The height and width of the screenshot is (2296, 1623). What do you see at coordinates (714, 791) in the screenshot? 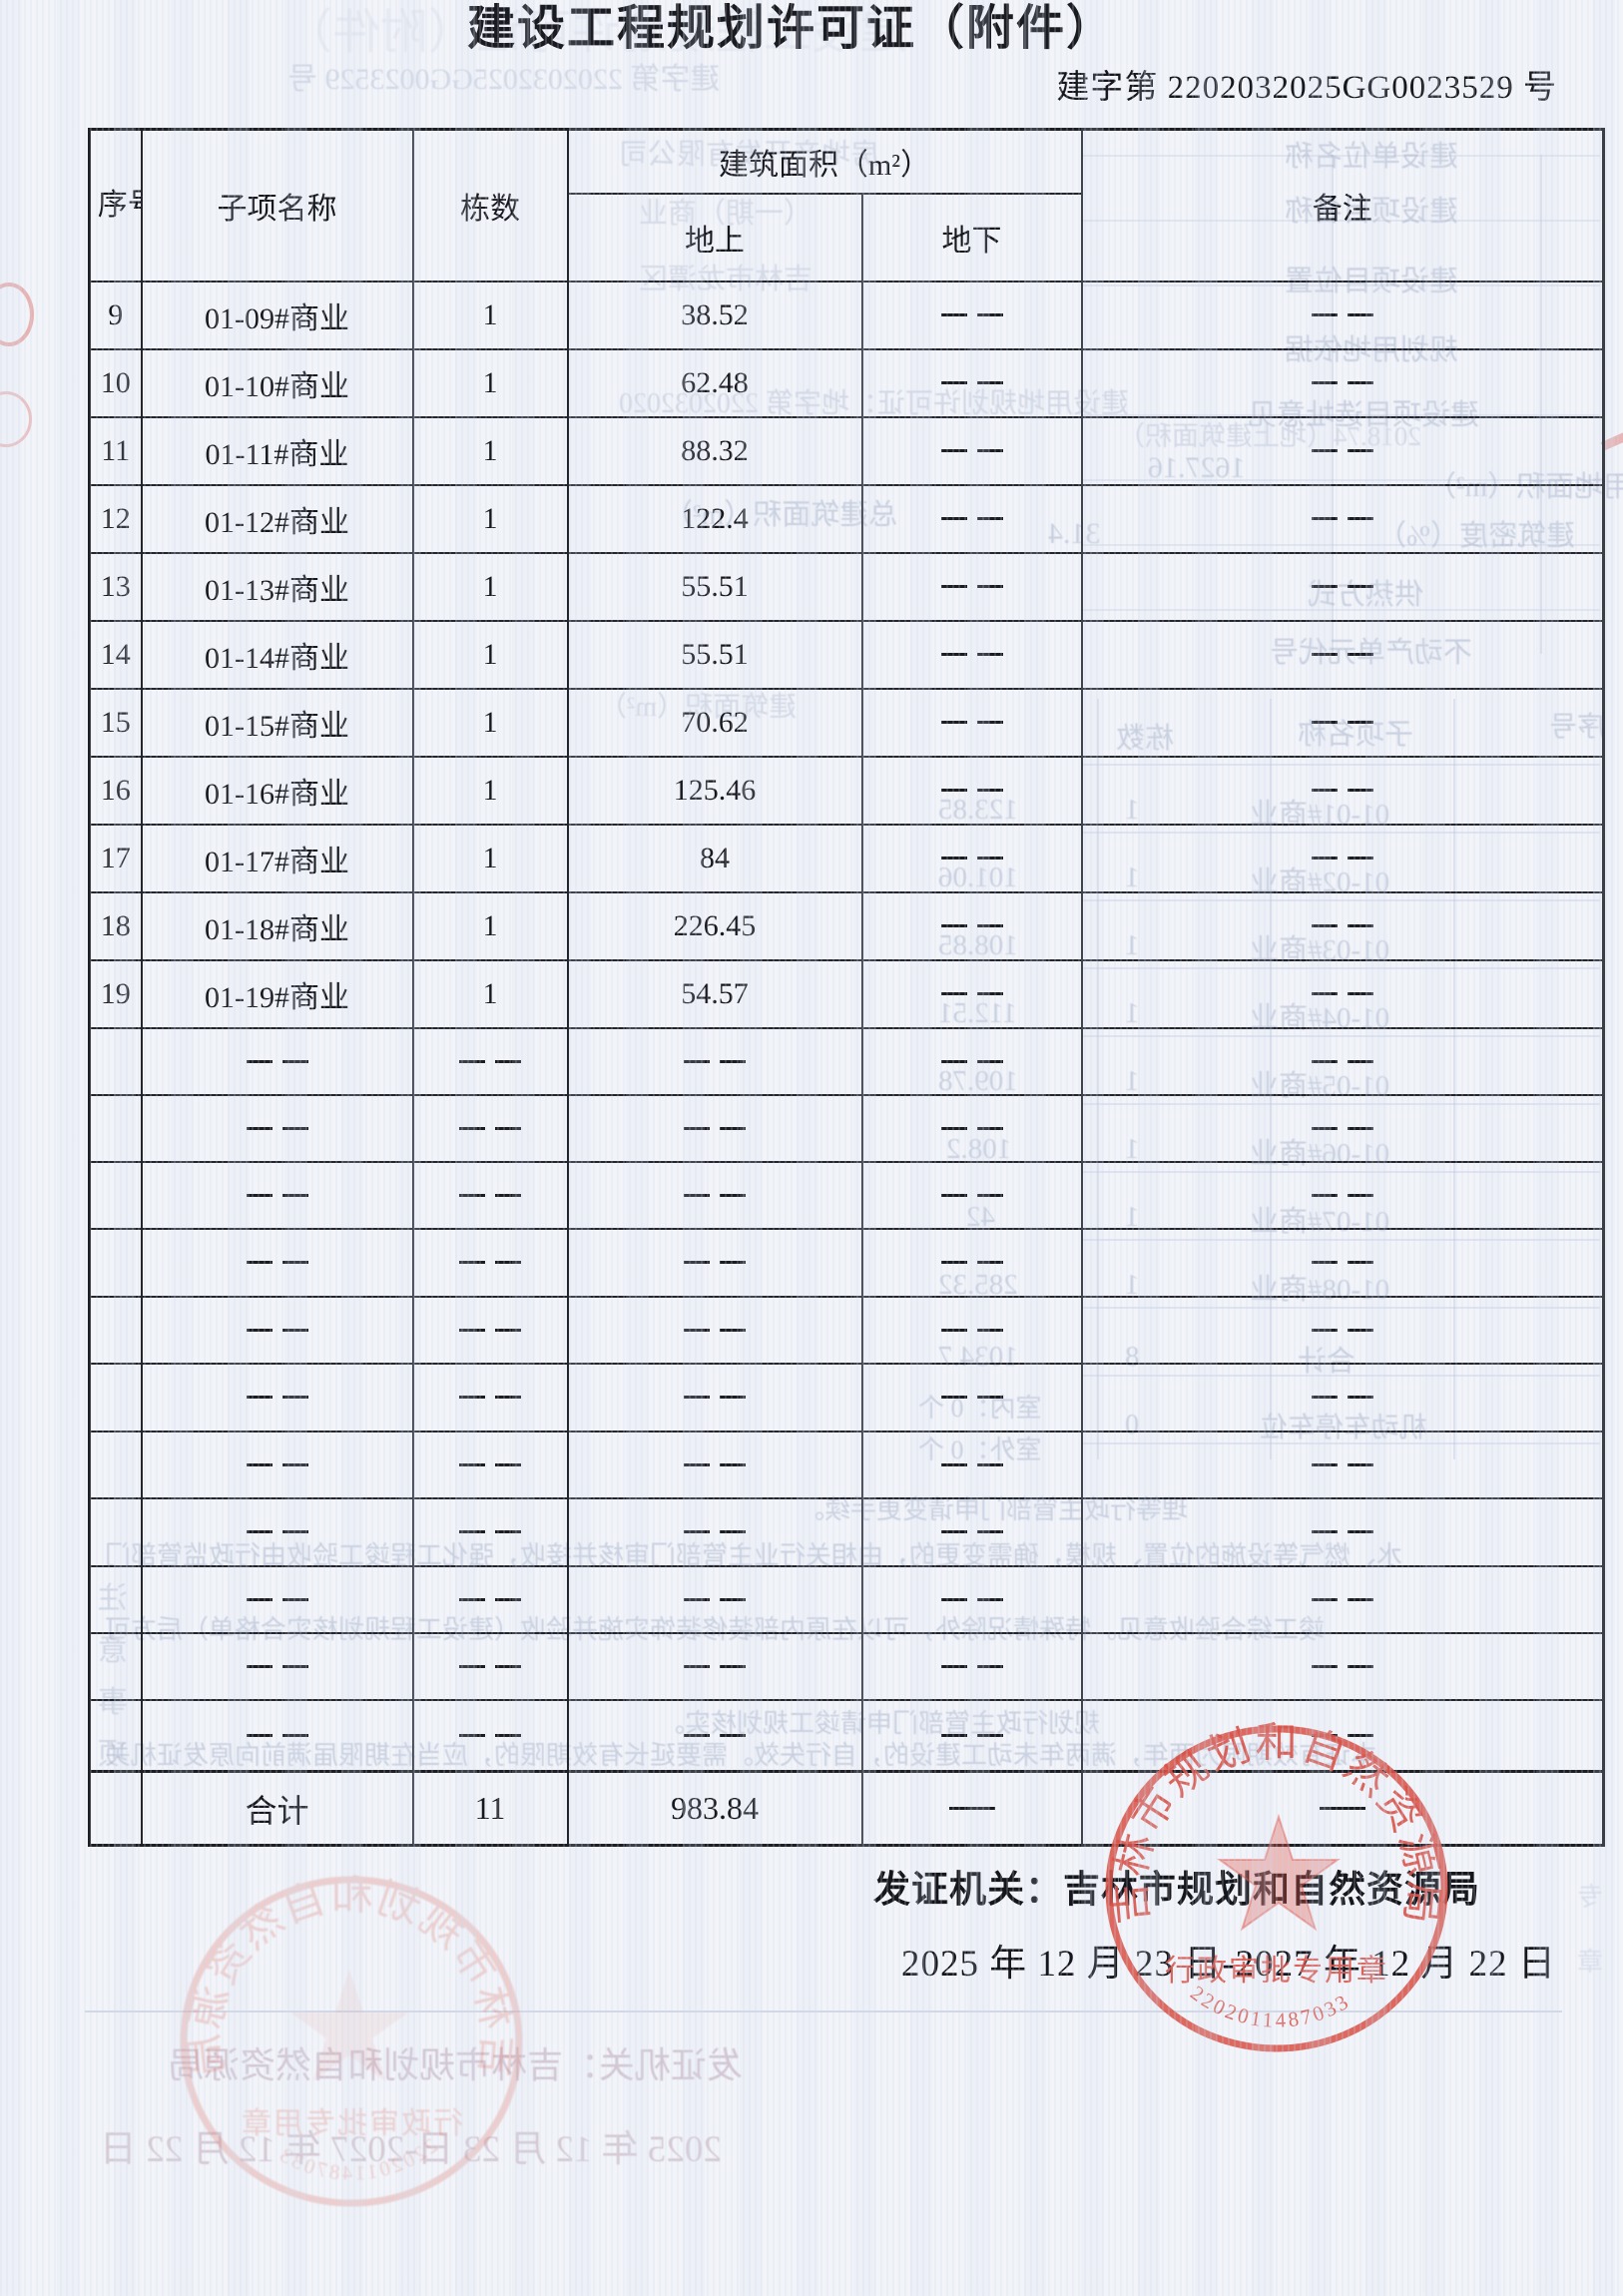
I see `cell-area-above: 125.46` at bounding box center [714, 791].